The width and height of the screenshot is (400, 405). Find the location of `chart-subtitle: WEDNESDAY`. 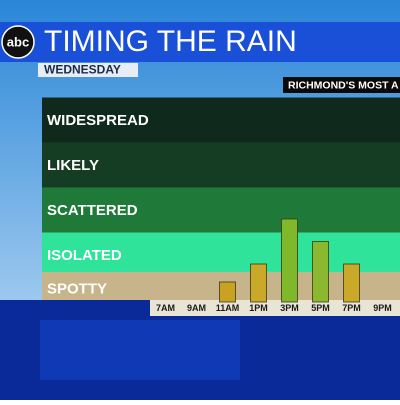

chart-subtitle: WEDNESDAY is located at coordinates (82, 70).